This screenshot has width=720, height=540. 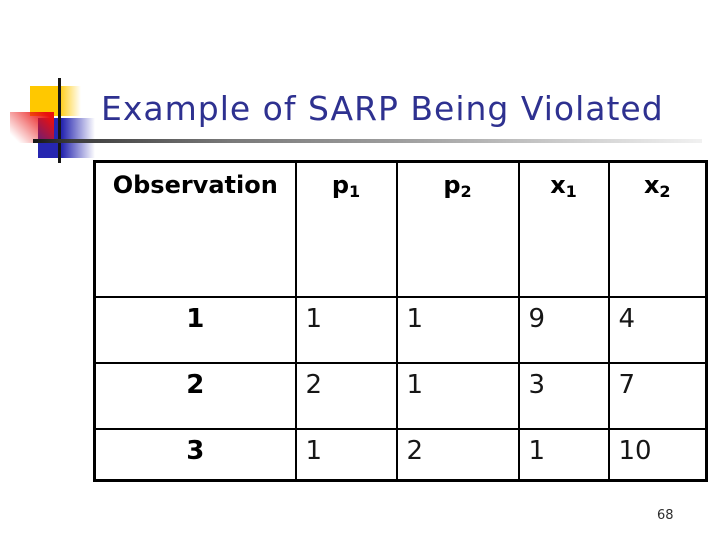 What do you see at coordinates (195, 329) in the screenshot?
I see `observation-cell: 1` at bounding box center [195, 329].